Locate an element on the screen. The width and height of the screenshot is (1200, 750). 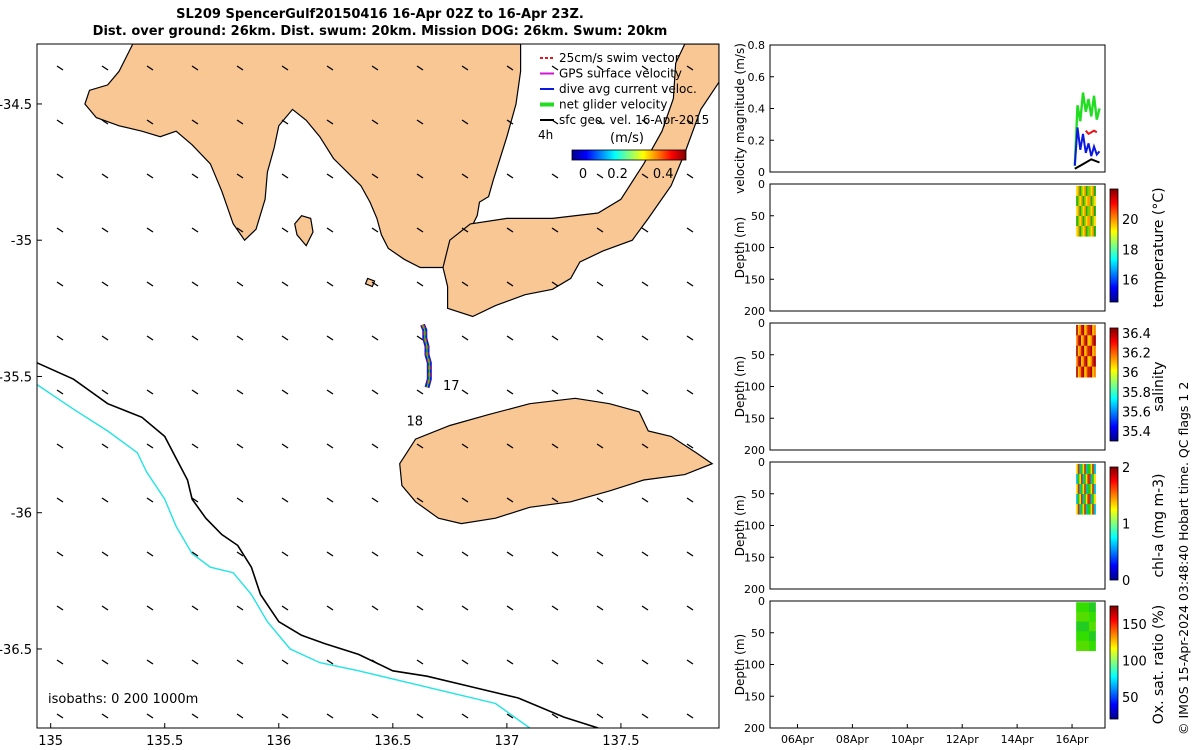
depth-ylabel: Depth (m) is located at coordinates (740, 664).